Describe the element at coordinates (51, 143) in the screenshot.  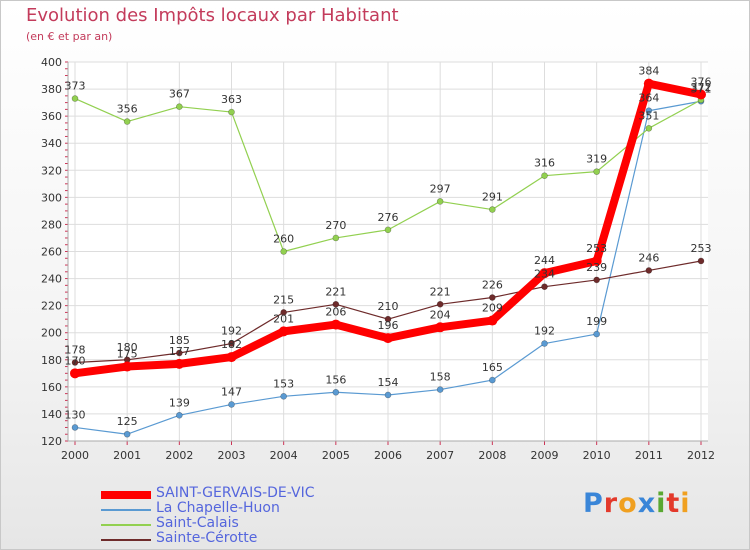
I see `y-tick-label: 340` at that location.